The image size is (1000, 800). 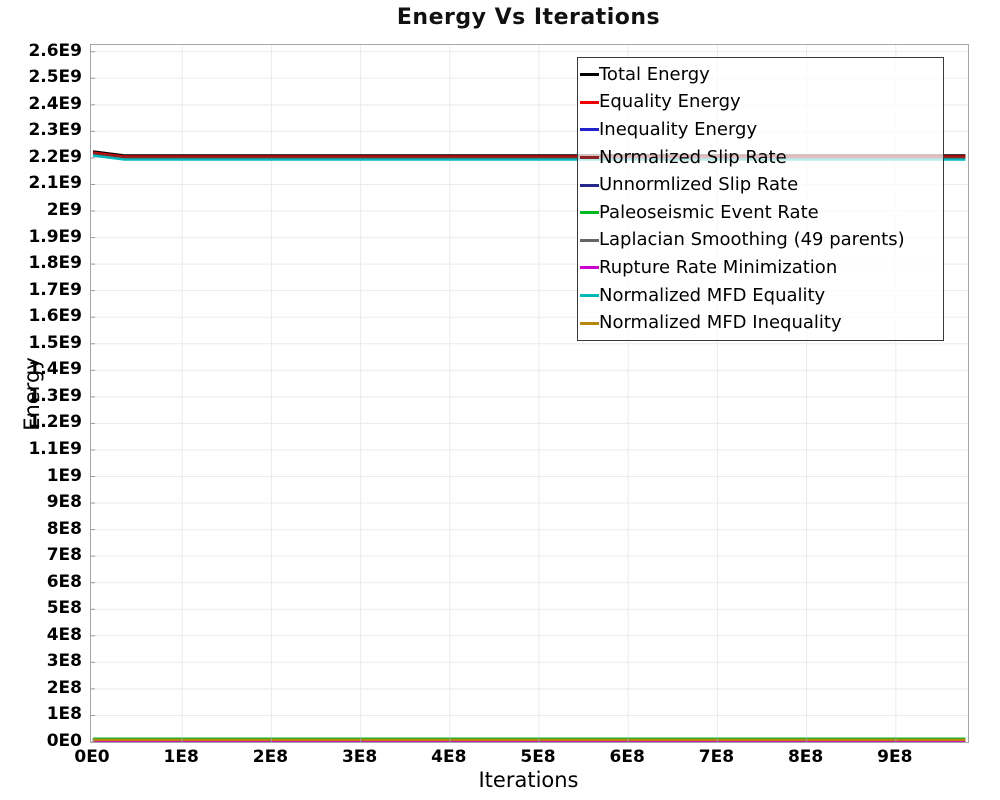 I want to click on legend-label: Equality Energy, so click(x=670, y=102).